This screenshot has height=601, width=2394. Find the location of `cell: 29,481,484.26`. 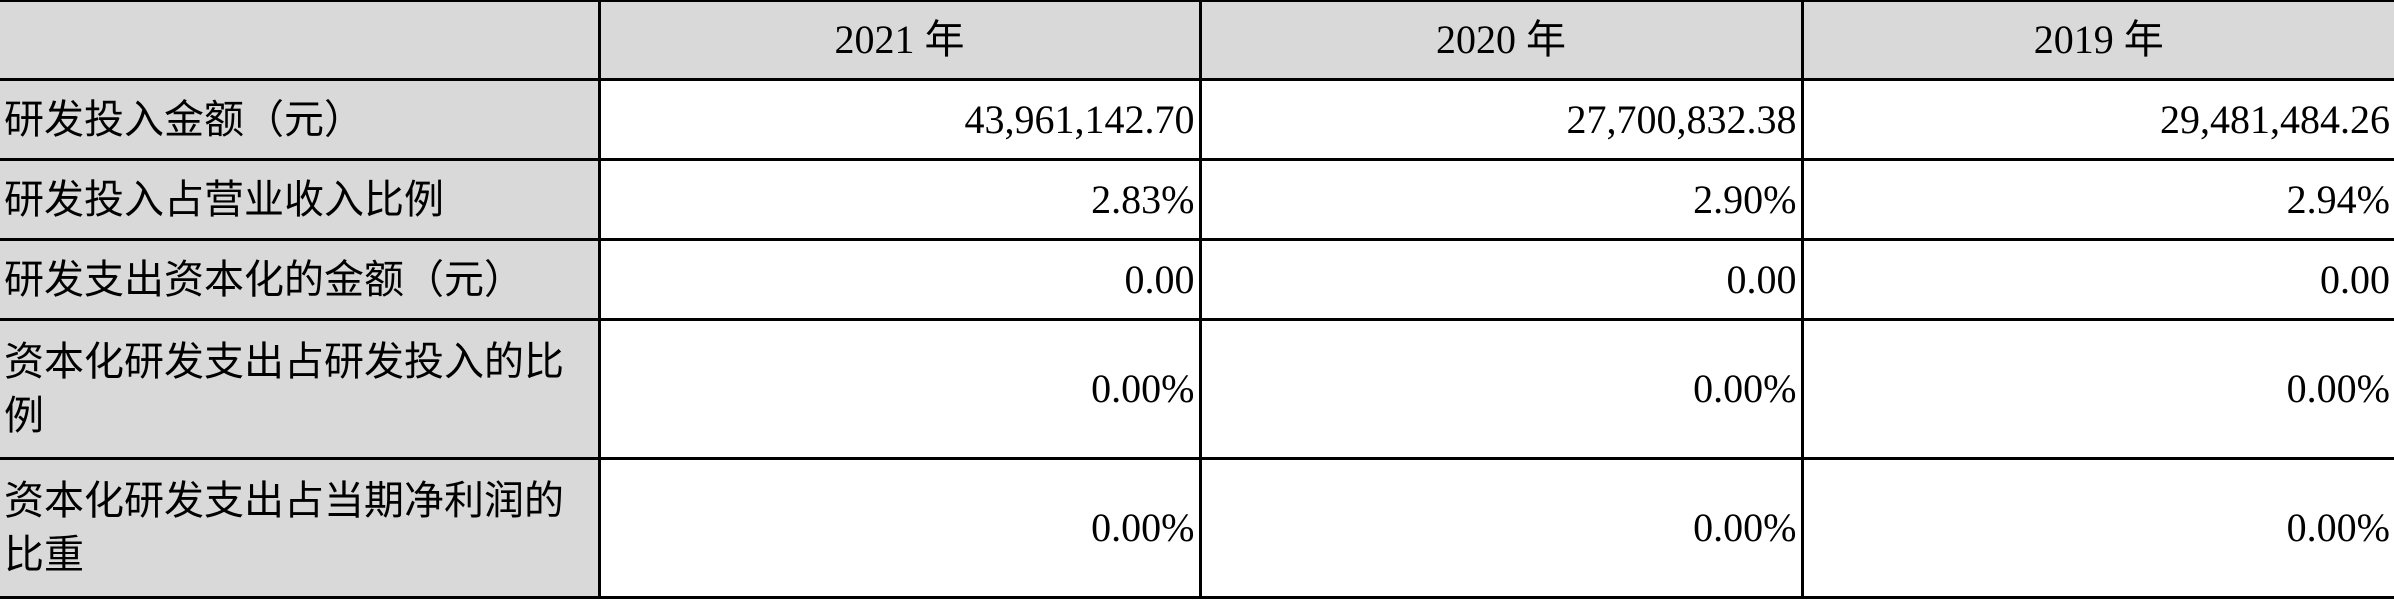

cell: 29,481,484.26 is located at coordinates (2097, 119).